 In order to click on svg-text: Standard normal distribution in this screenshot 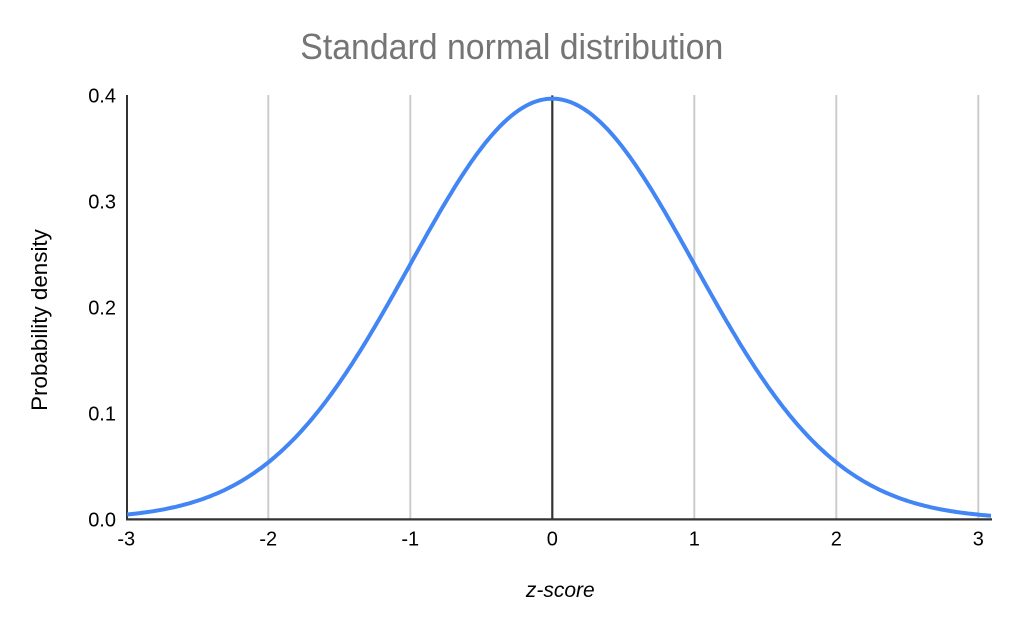, I will do `click(511, 46)`.